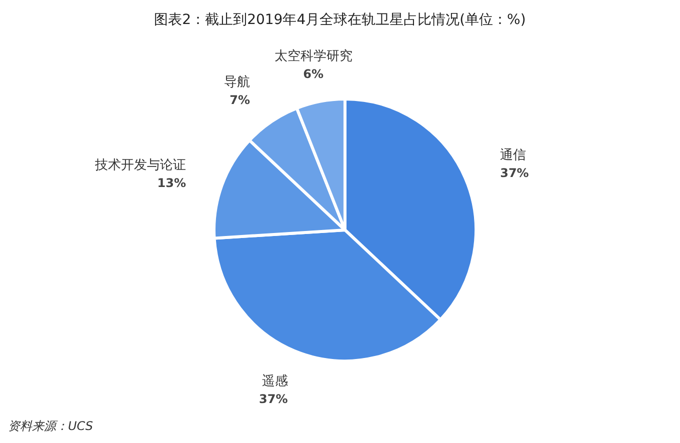  What do you see at coordinates (313, 73) in the screenshot?
I see `data-label: 6%` at bounding box center [313, 73].